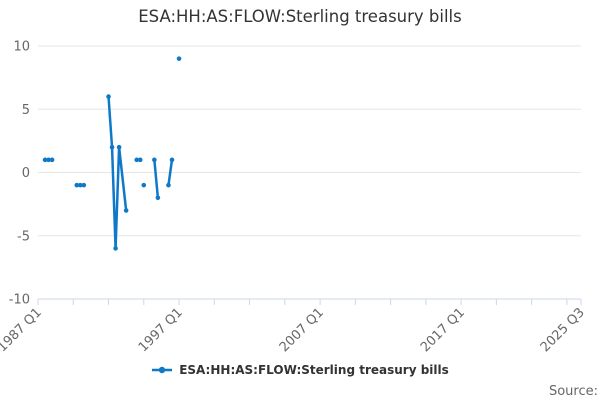 The height and width of the screenshot is (400, 600). What do you see at coordinates (23, 236) in the screenshot?
I see `y-axis-label: -5` at bounding box center [23, 236].